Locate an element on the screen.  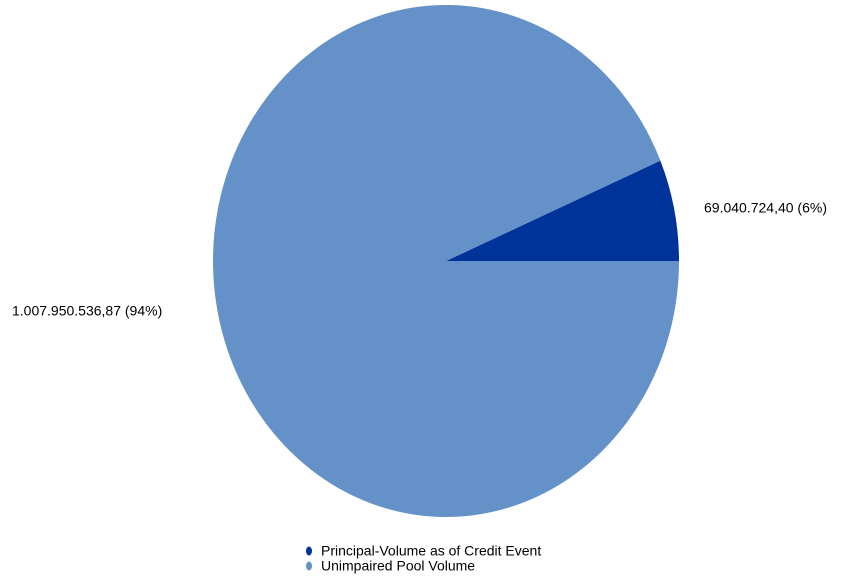
pie-slice-credit-event is located at coordinates (562, 210).